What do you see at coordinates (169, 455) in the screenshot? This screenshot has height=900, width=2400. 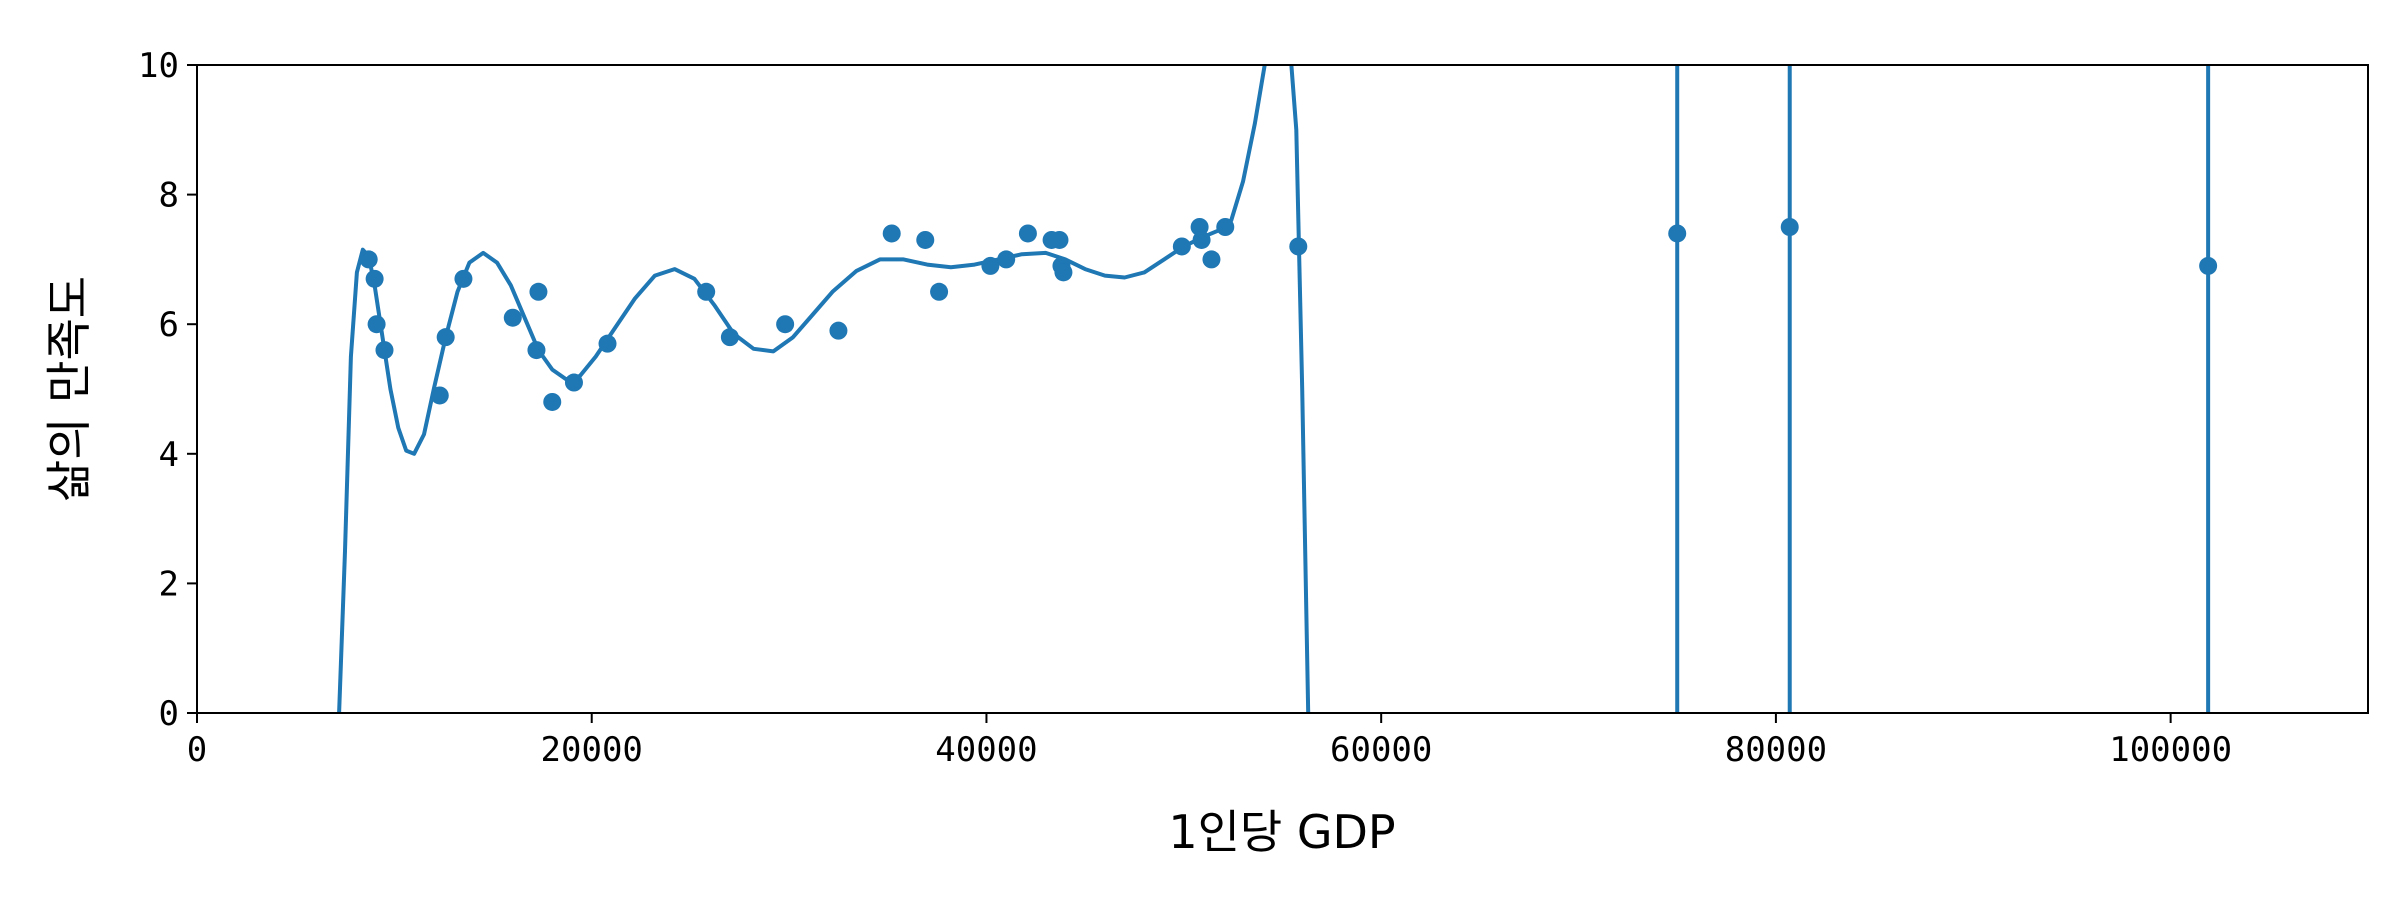 I see `y-tick-label-2: 4` at bounding box center [169, 455].